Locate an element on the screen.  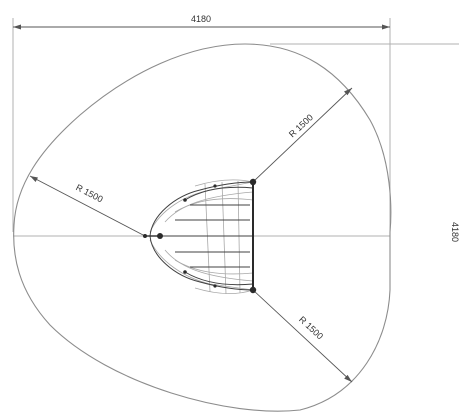
radius-dimension-lower-right: R 1500 is located at coordinates (302, 336).